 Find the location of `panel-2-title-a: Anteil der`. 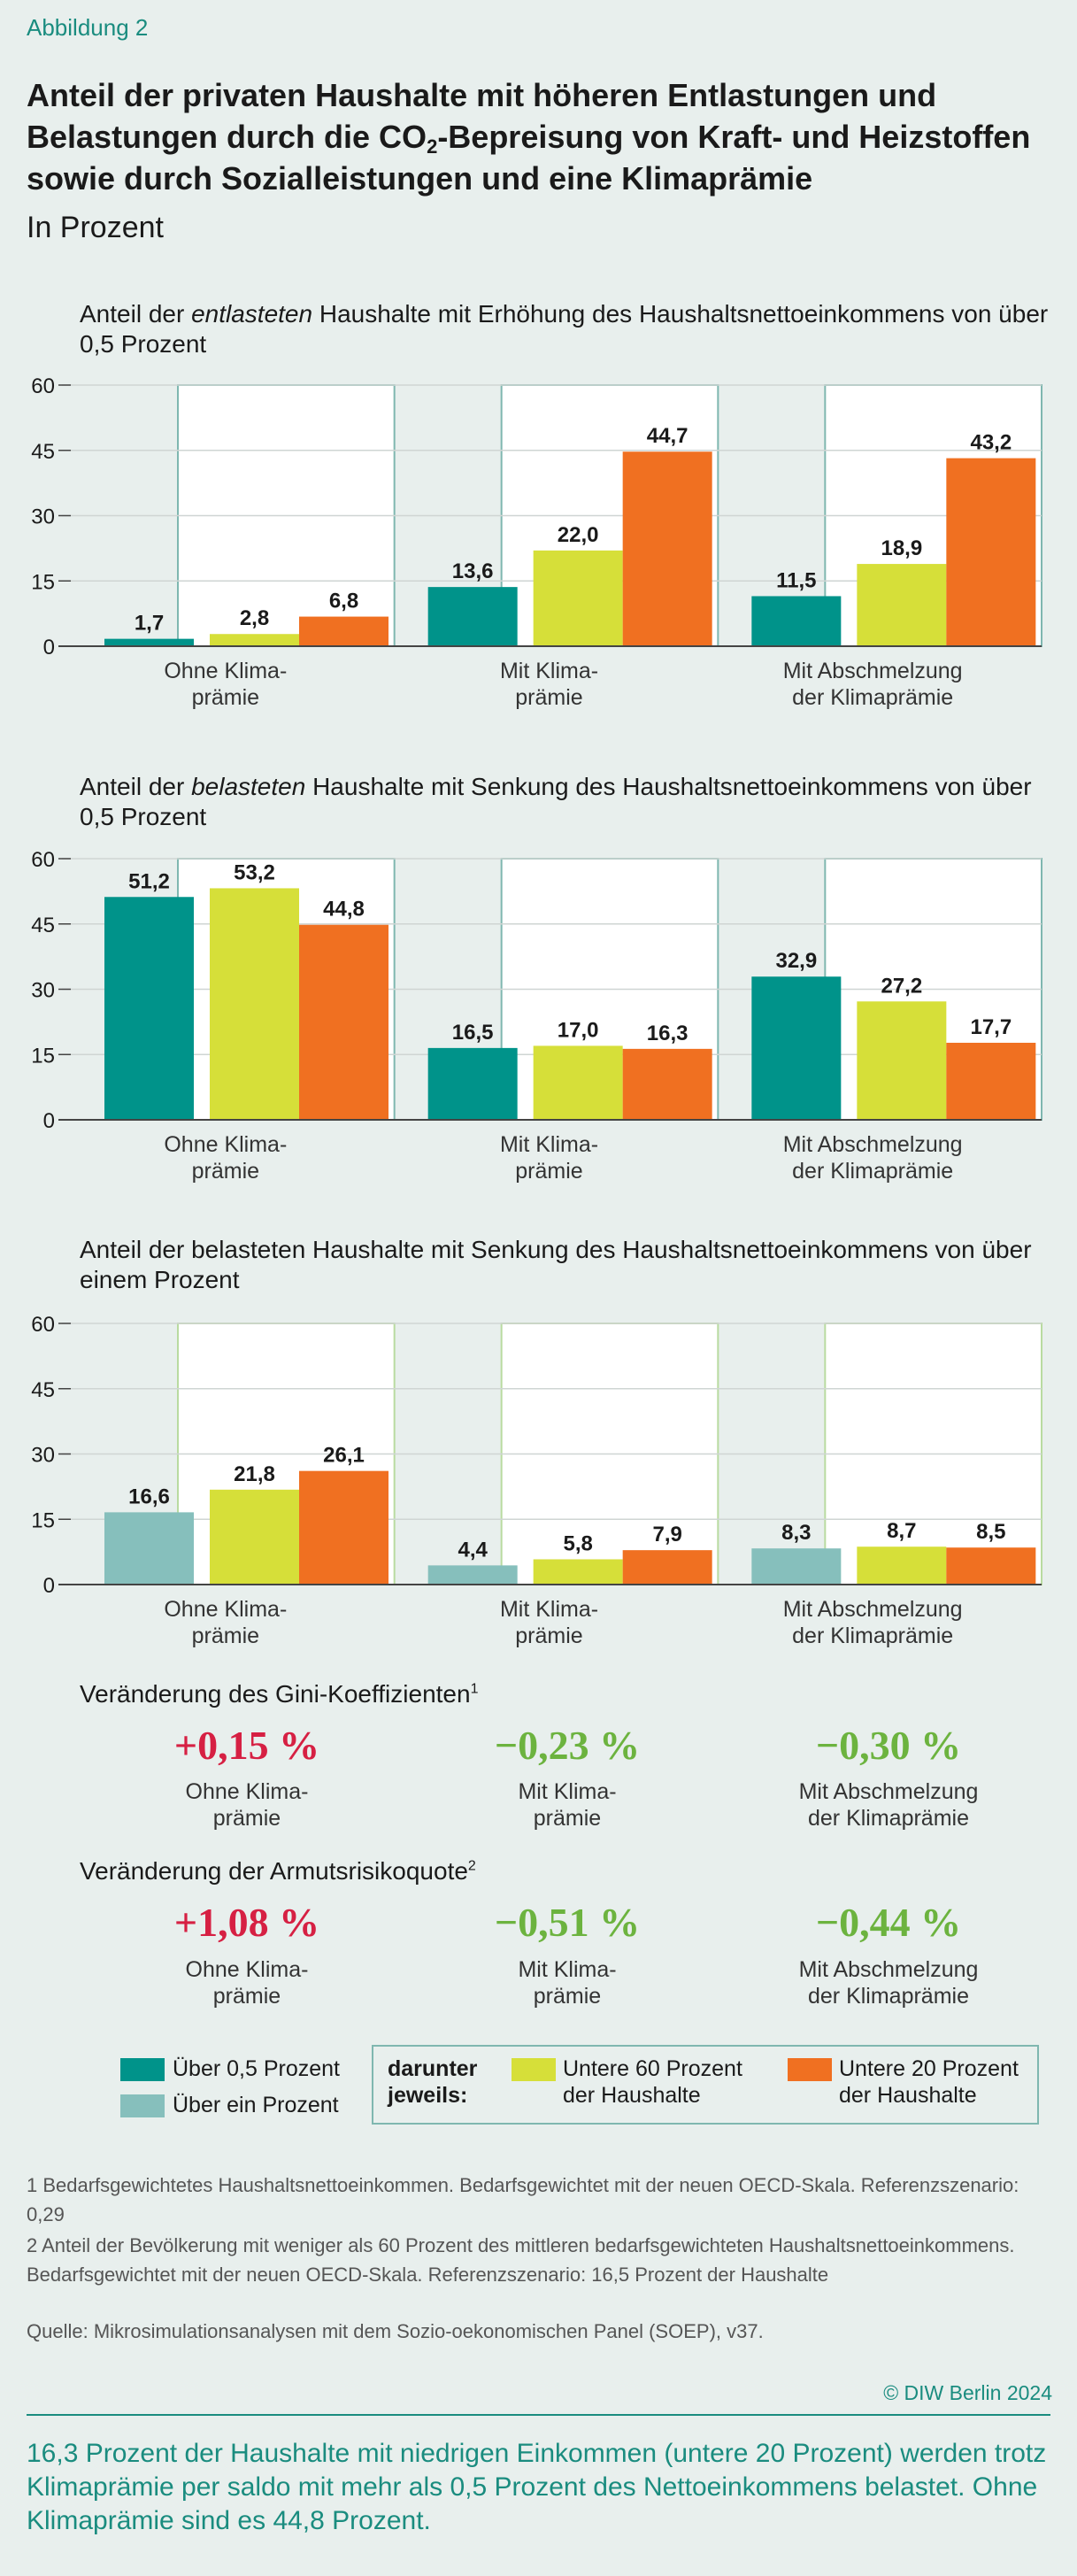

panel-2-title-a: Anteil der is located at coordinates (136, 786).